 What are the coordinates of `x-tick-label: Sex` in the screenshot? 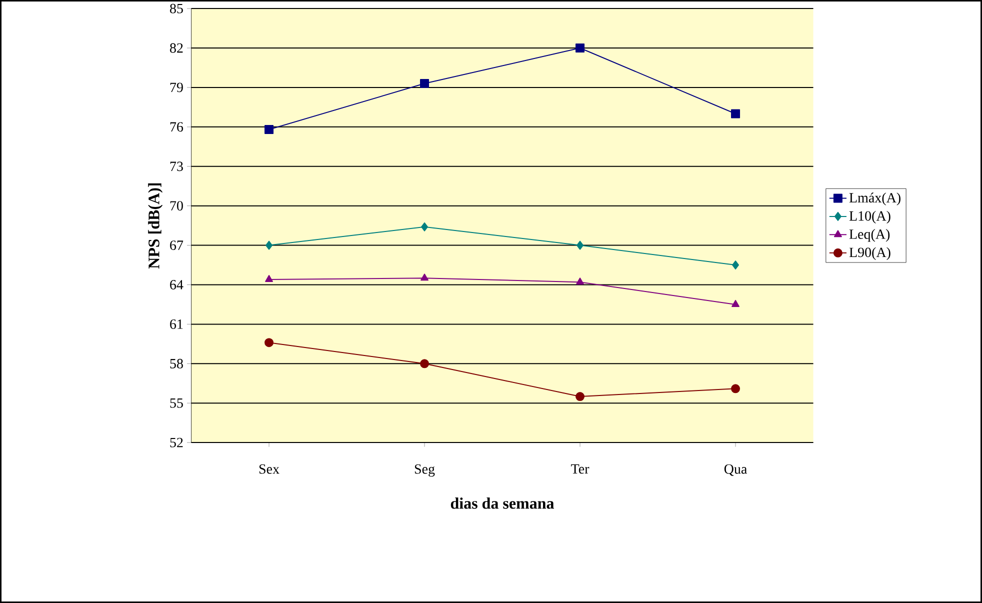 It's located at (269, 469).